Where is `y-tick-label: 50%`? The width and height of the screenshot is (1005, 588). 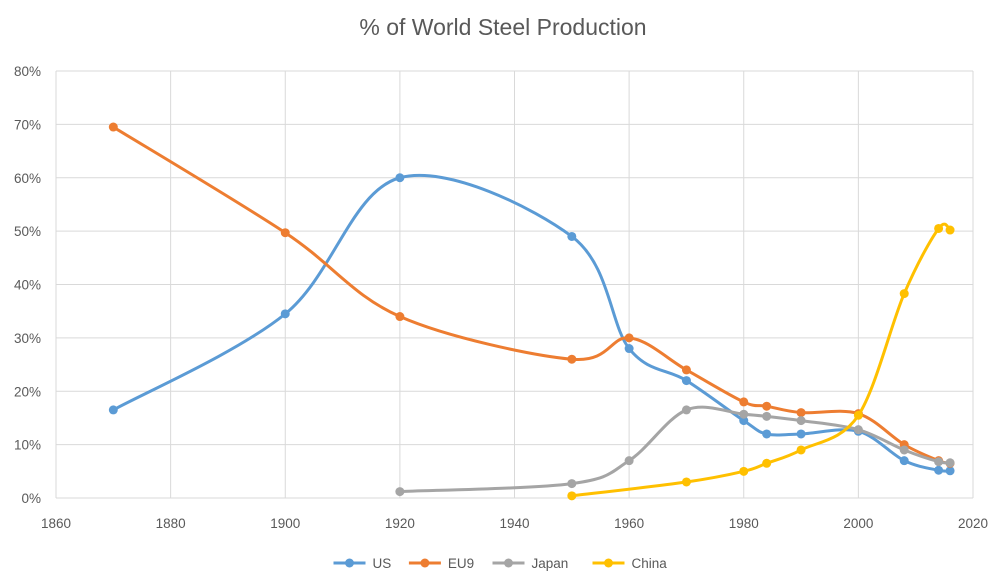 y-tick-label: 50% is located at coordinates (27, 231).